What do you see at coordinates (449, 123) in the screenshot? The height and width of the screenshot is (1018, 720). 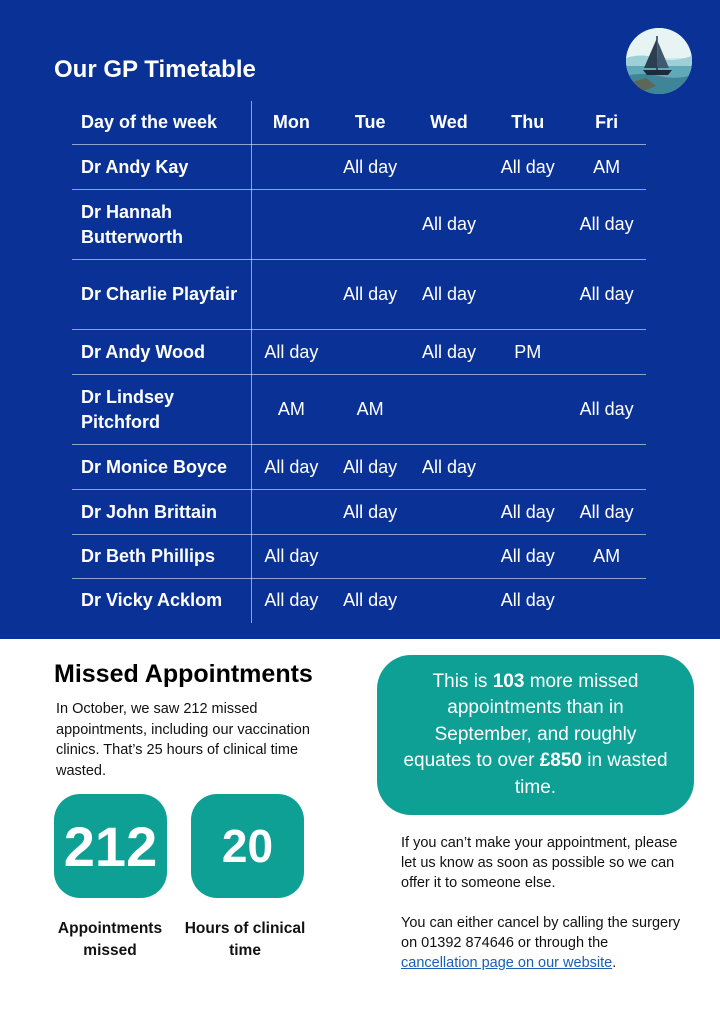 I see `column-header: Wed` at bounding box center [449, 123].